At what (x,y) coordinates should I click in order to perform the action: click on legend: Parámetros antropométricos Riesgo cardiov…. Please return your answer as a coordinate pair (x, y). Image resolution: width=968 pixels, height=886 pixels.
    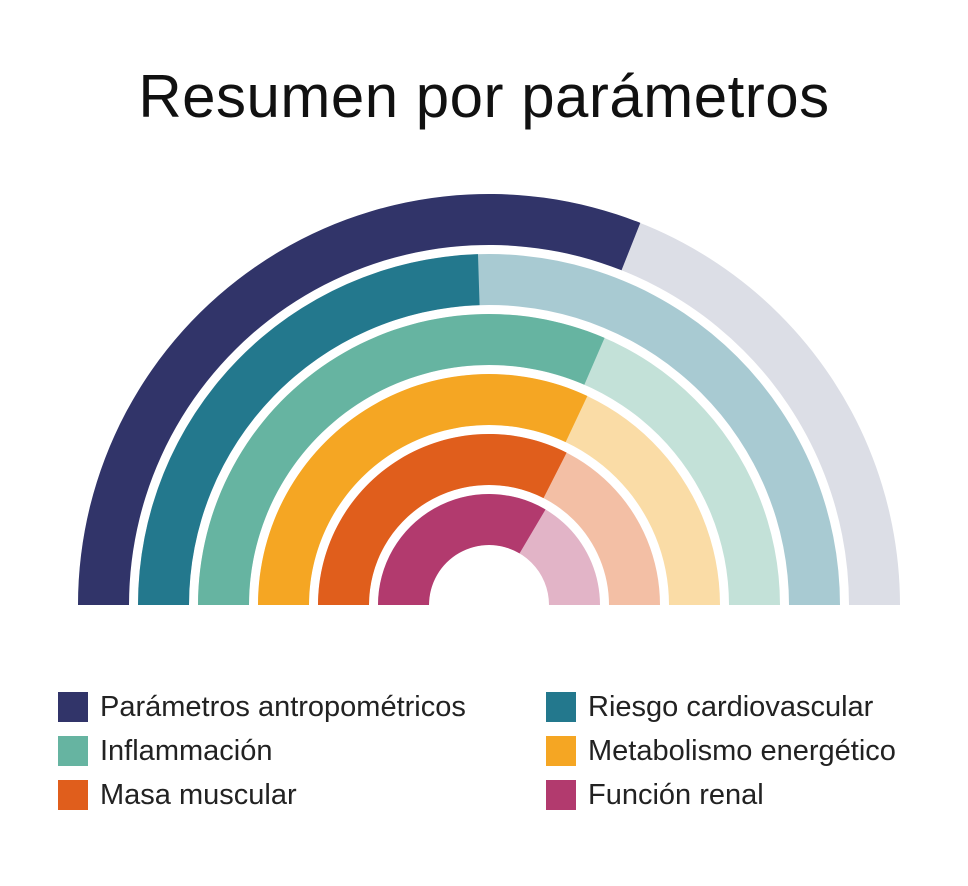
    Looking at the image, I should click on (502, 751).